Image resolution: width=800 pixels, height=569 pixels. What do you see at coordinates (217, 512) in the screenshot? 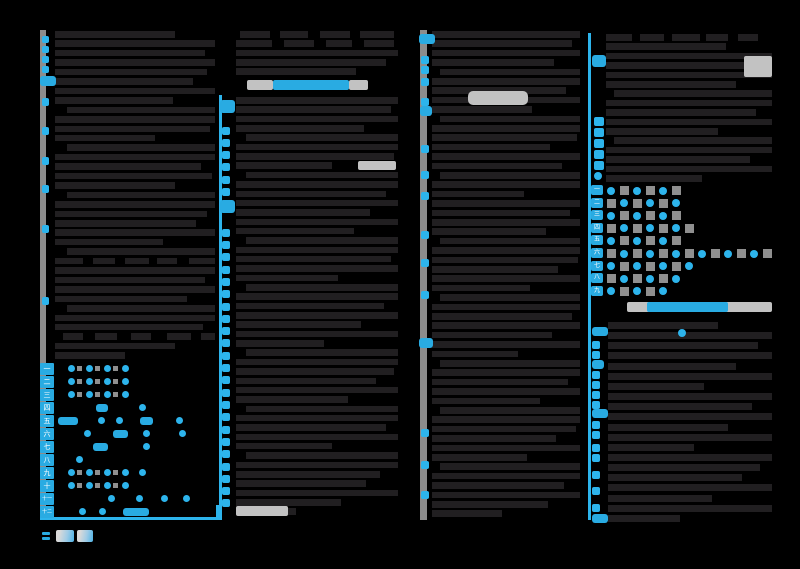
I see `answer-table-corner-tick` at bounding box center [217, 512].